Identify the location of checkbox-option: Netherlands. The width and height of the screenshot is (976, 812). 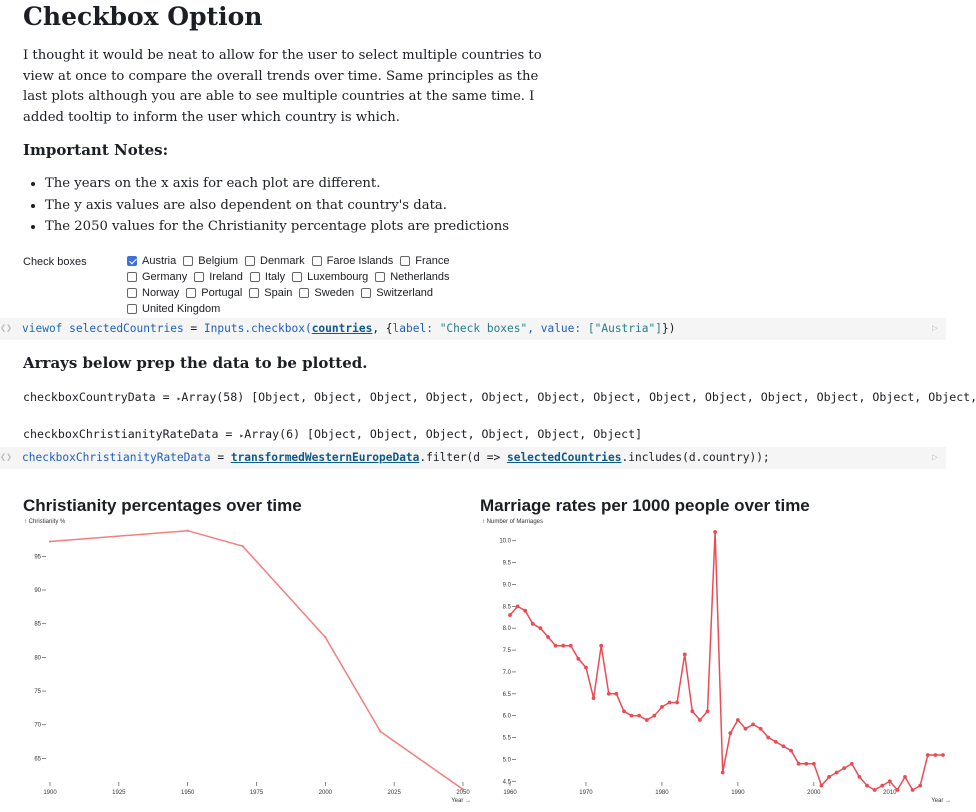
(412, 277).